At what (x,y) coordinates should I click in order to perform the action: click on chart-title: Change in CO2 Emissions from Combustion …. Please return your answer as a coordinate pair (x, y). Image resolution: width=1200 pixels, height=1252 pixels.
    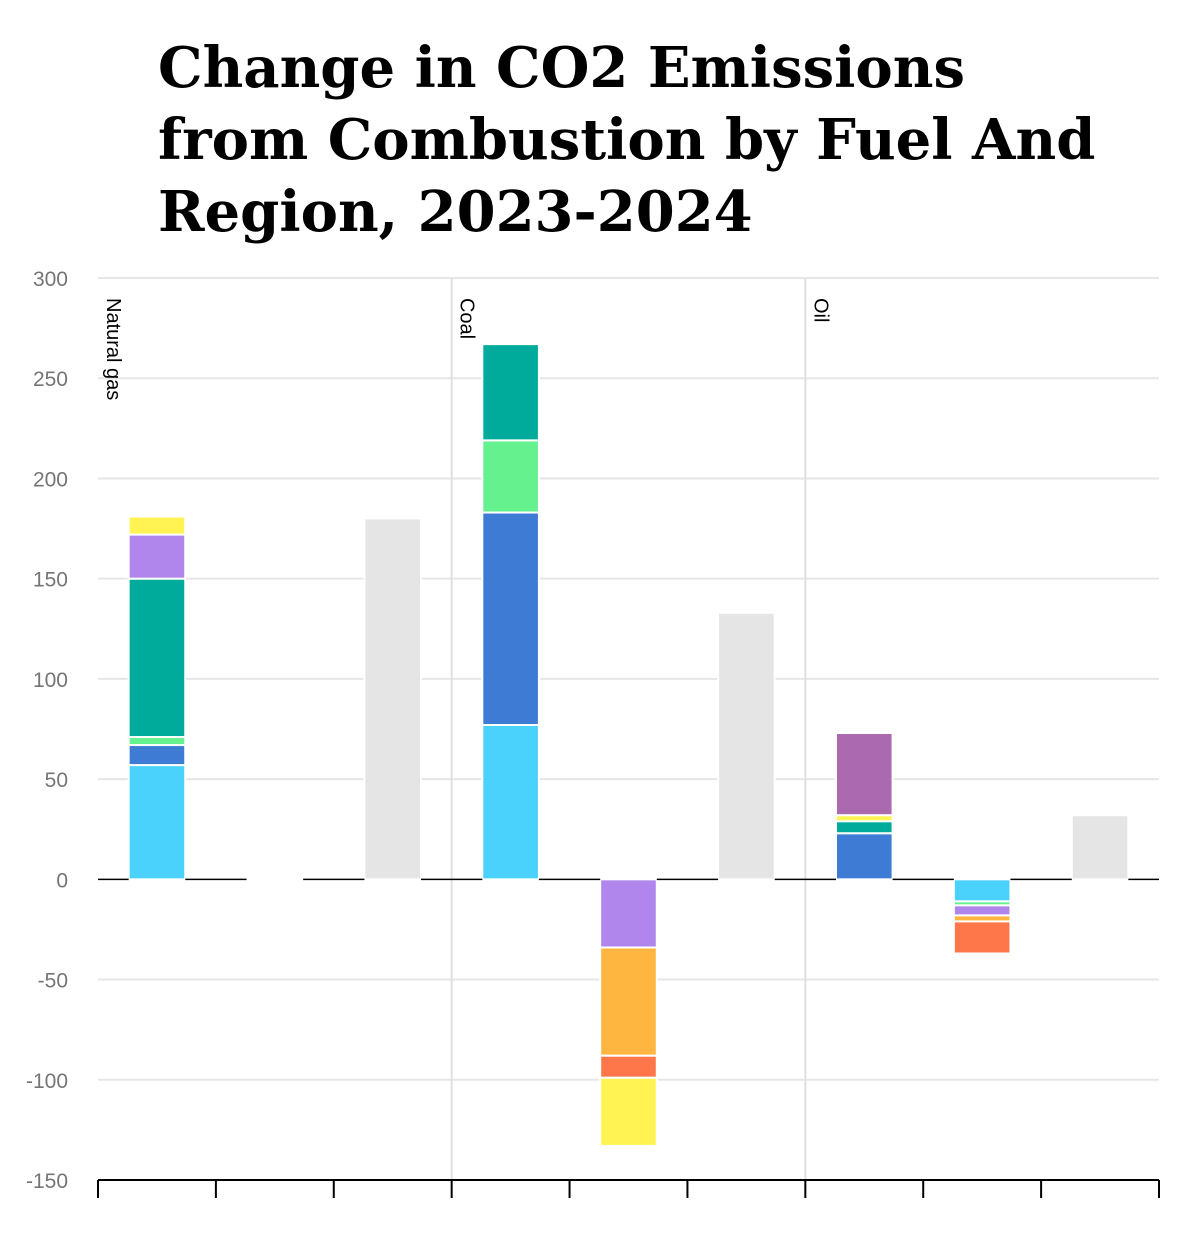
    Looking at the image, I should click on (627, 140).